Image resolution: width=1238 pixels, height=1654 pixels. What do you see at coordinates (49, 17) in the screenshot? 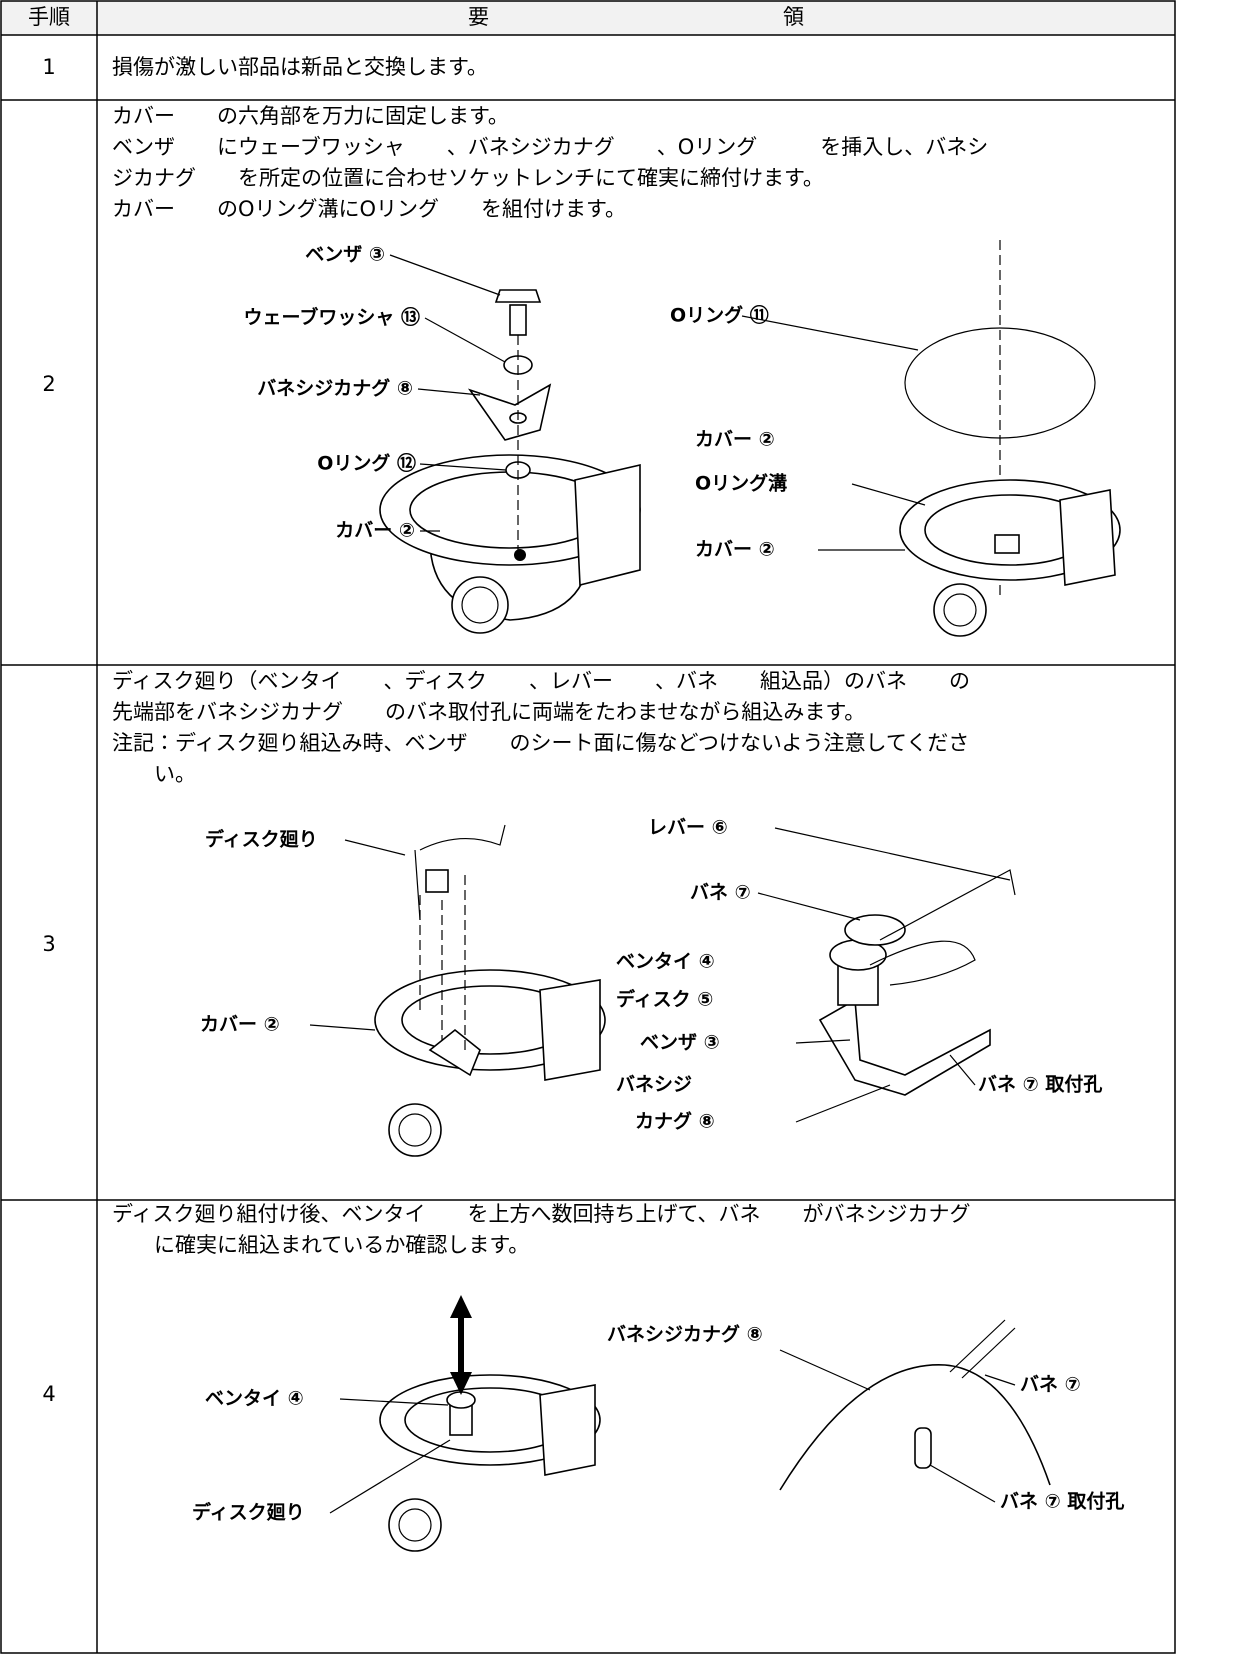
I see `header-step: 手順` at bounding box center [49, 17].